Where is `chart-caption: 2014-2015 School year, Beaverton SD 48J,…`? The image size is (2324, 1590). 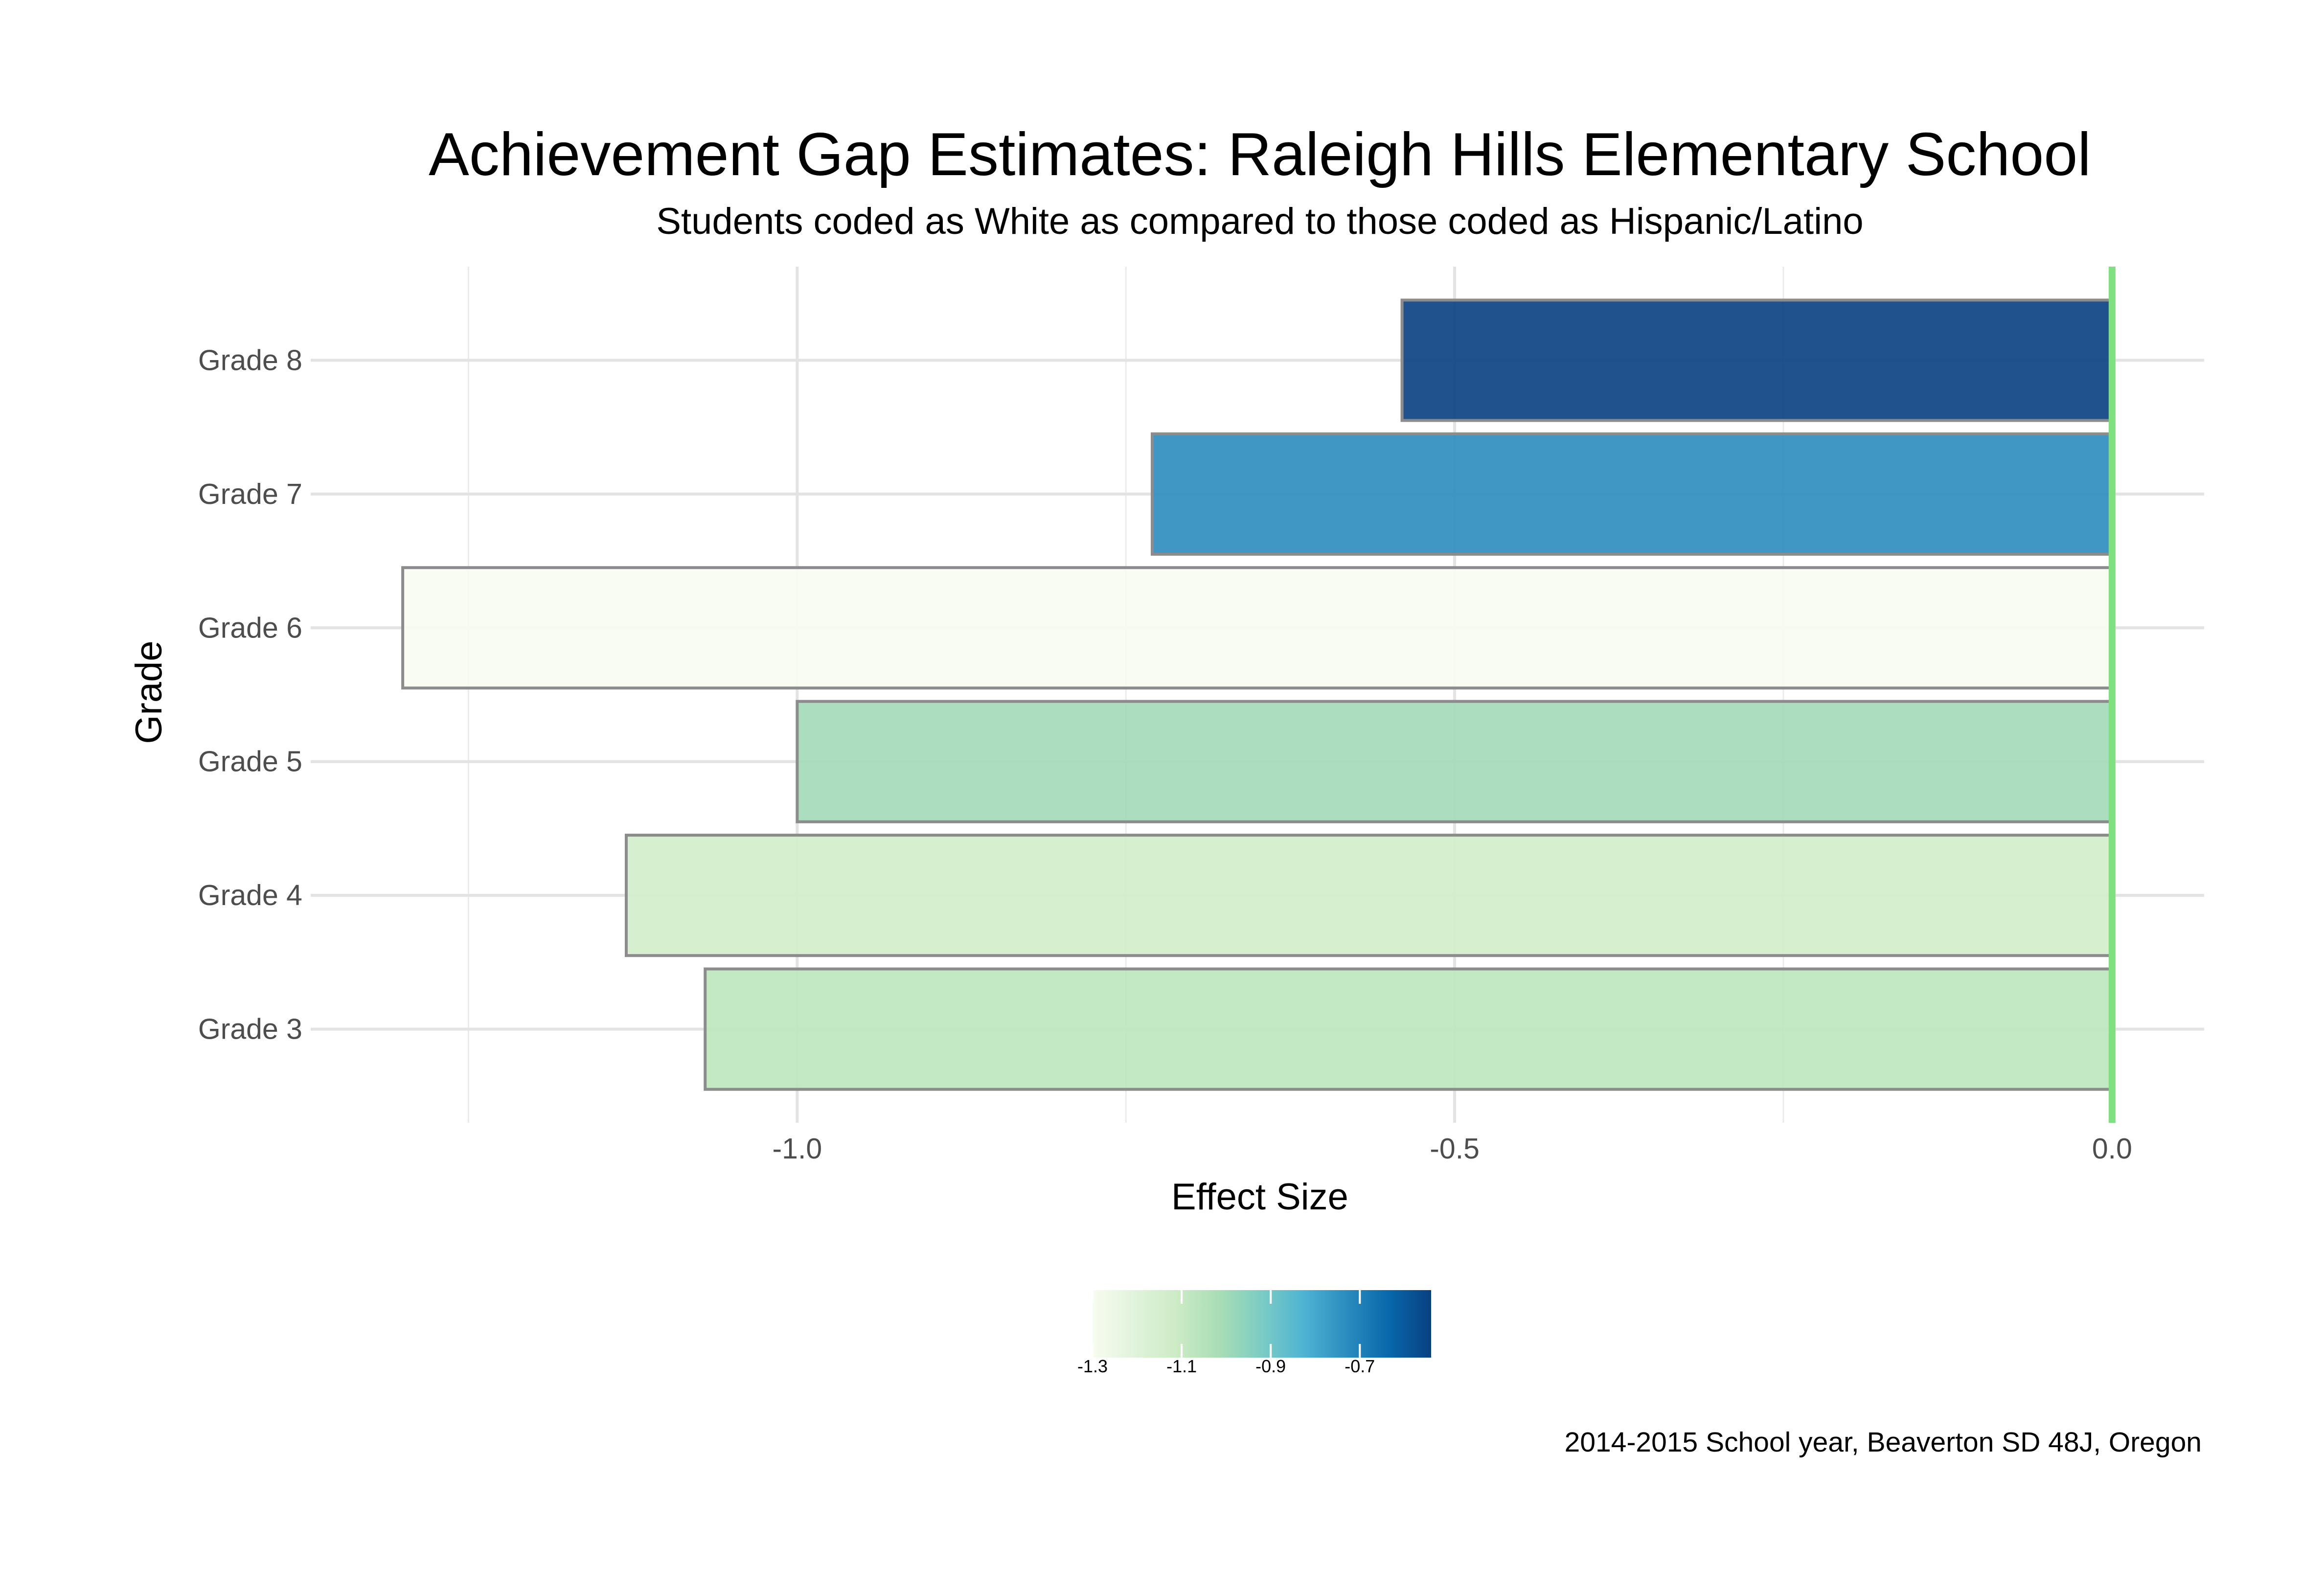 chart-caption: 2014-2015 School year, Beaverton SD 48J,… is located at coordinates (1883, 1443).